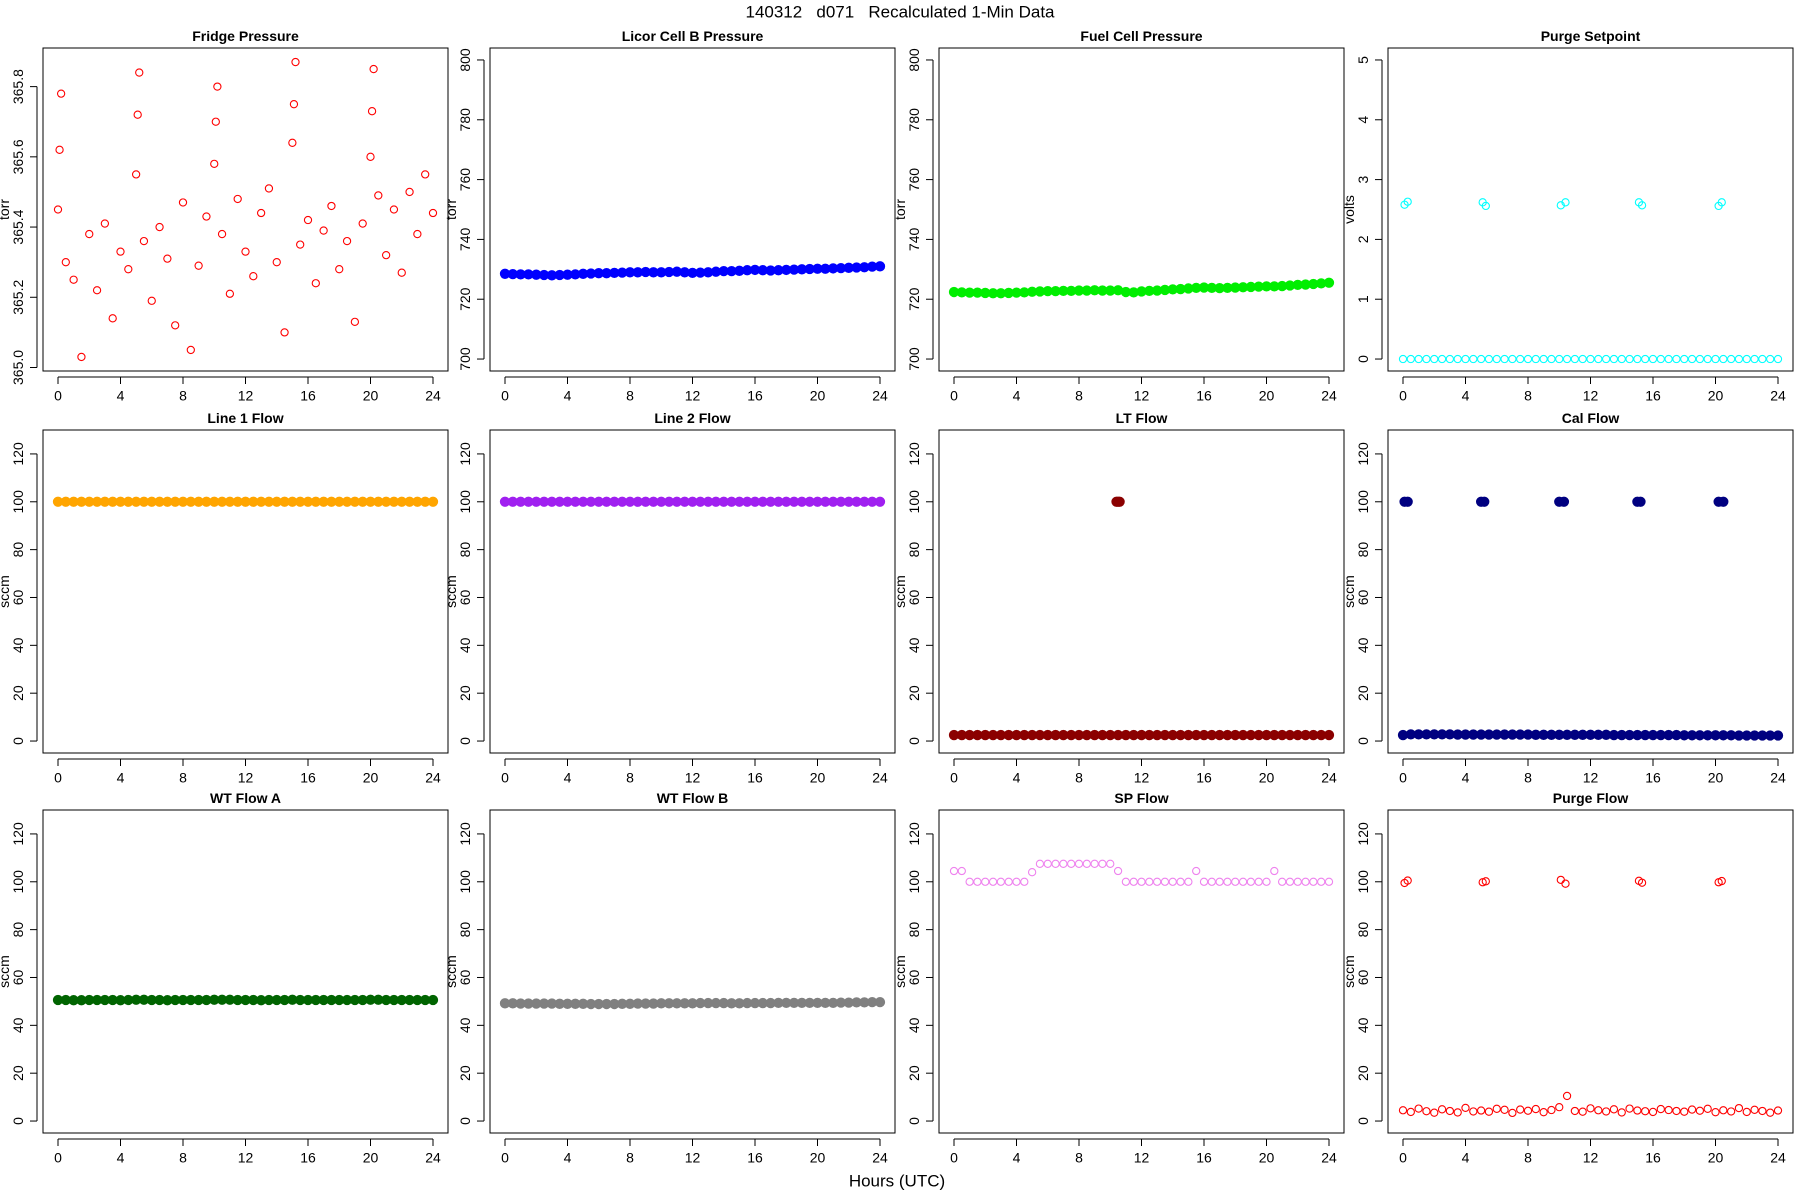 This screenshot has width=1800, height=1200. Describe the element at coordinates (1591, 418) in the screenshot. I see `panel-title: Cal Flow` at that location.